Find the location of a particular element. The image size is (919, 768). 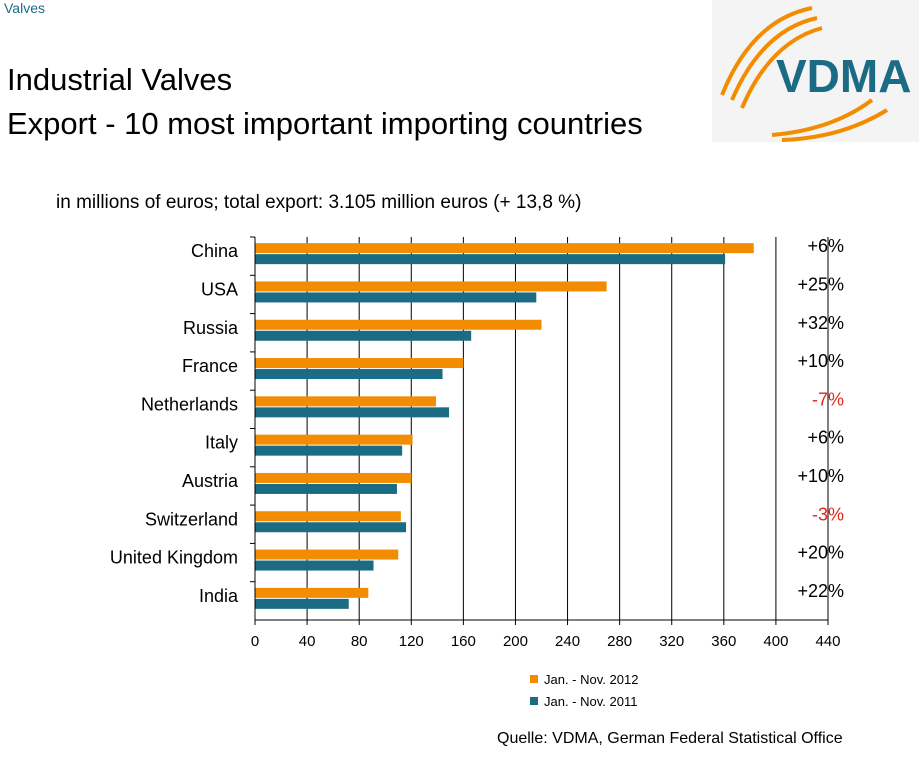

bar-2011-united-kingdom is located at coordinates (314, 565).